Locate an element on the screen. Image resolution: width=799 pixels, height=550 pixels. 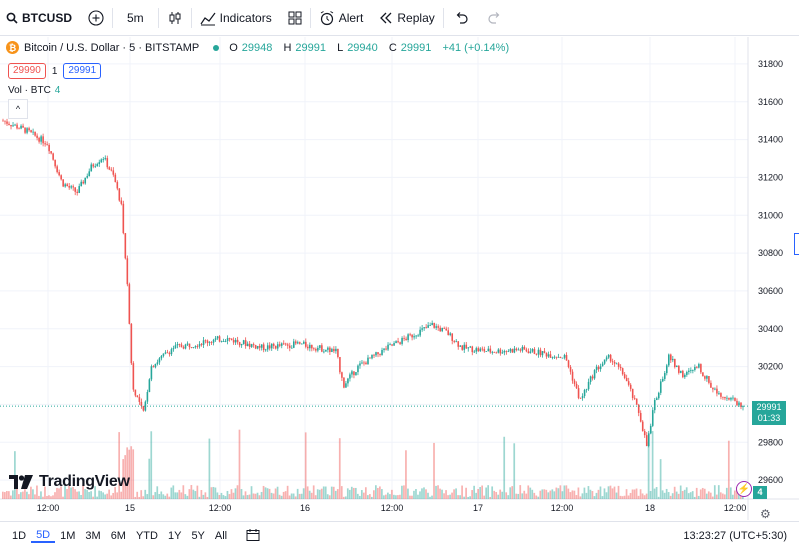
replay-button: Replay is located at coordinates (406, 18).